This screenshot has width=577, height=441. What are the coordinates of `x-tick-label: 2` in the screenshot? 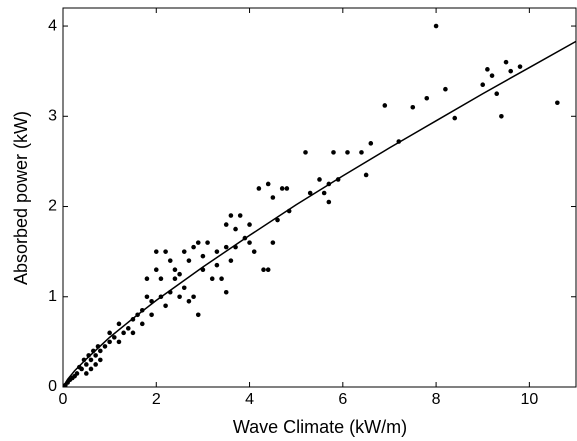 It's located at (156, 399).